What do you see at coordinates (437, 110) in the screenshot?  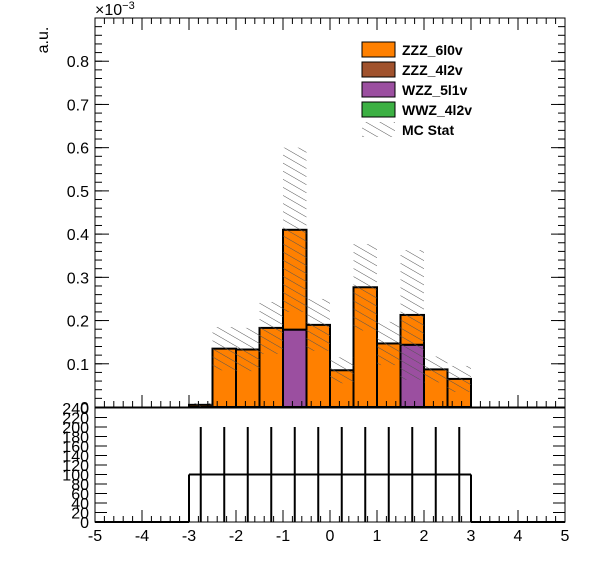 I see `legend-label: WWZ_4l2v` at bounding box center [437, 110].